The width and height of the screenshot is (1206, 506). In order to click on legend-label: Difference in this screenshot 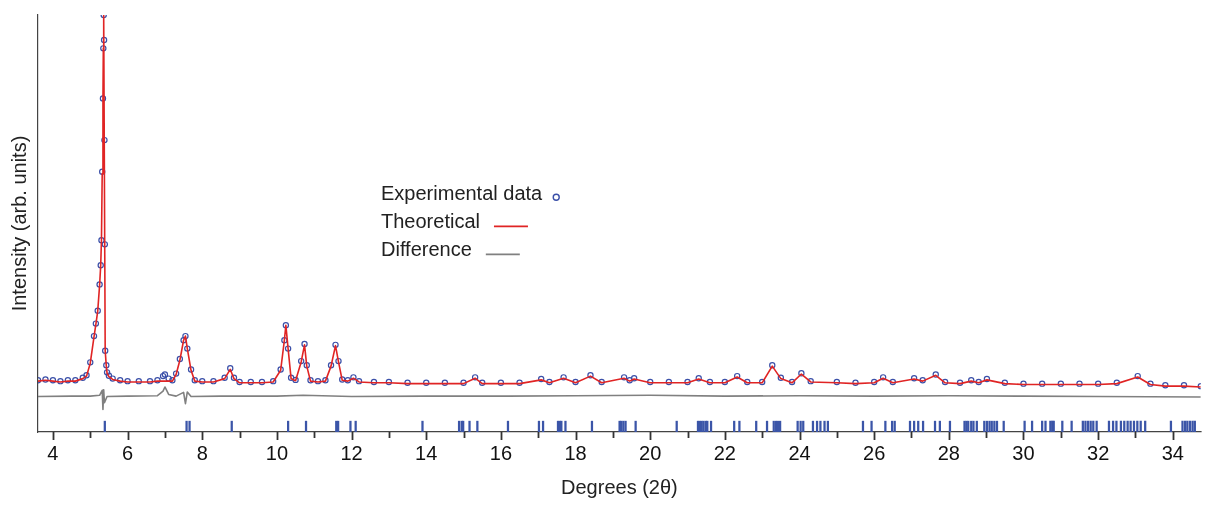, I will do `click(426, 248)`.